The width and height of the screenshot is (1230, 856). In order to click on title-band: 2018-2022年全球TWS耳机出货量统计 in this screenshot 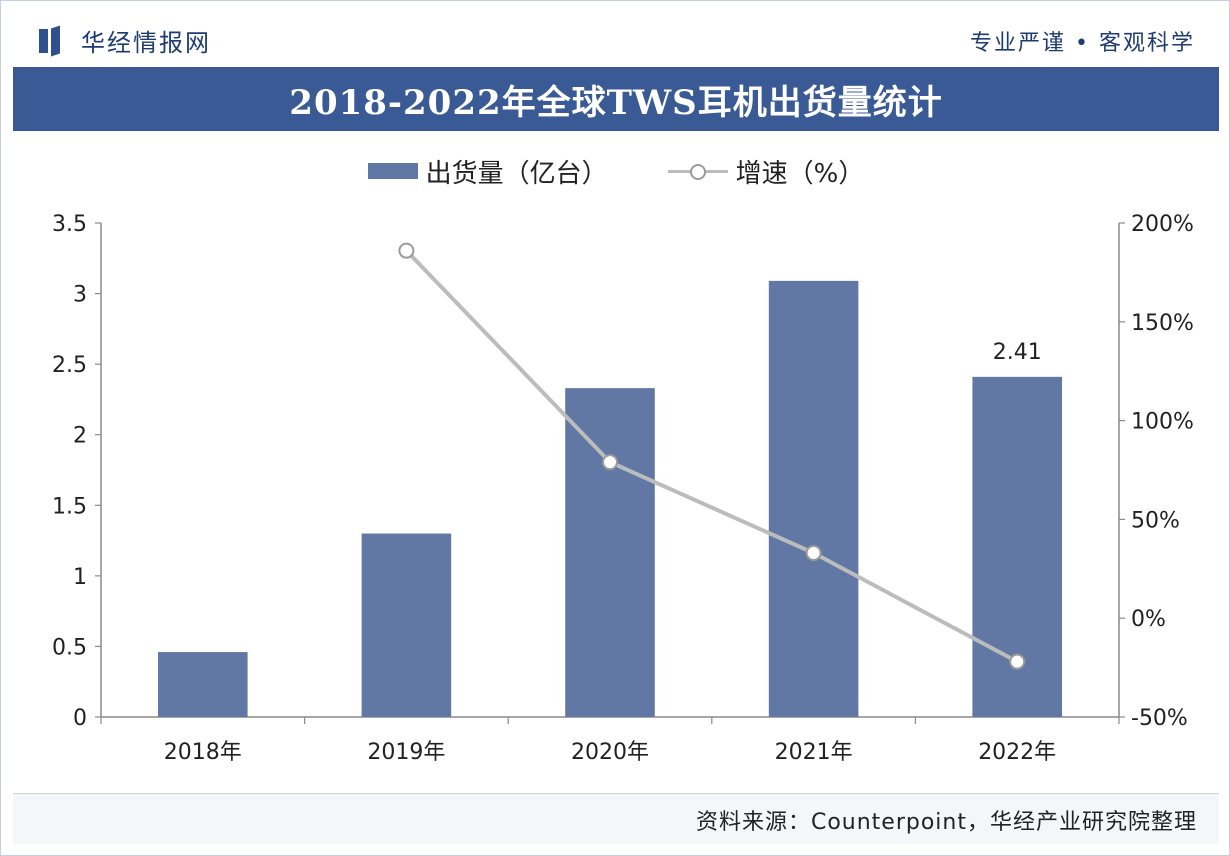, I will do `click(616, 99)`.